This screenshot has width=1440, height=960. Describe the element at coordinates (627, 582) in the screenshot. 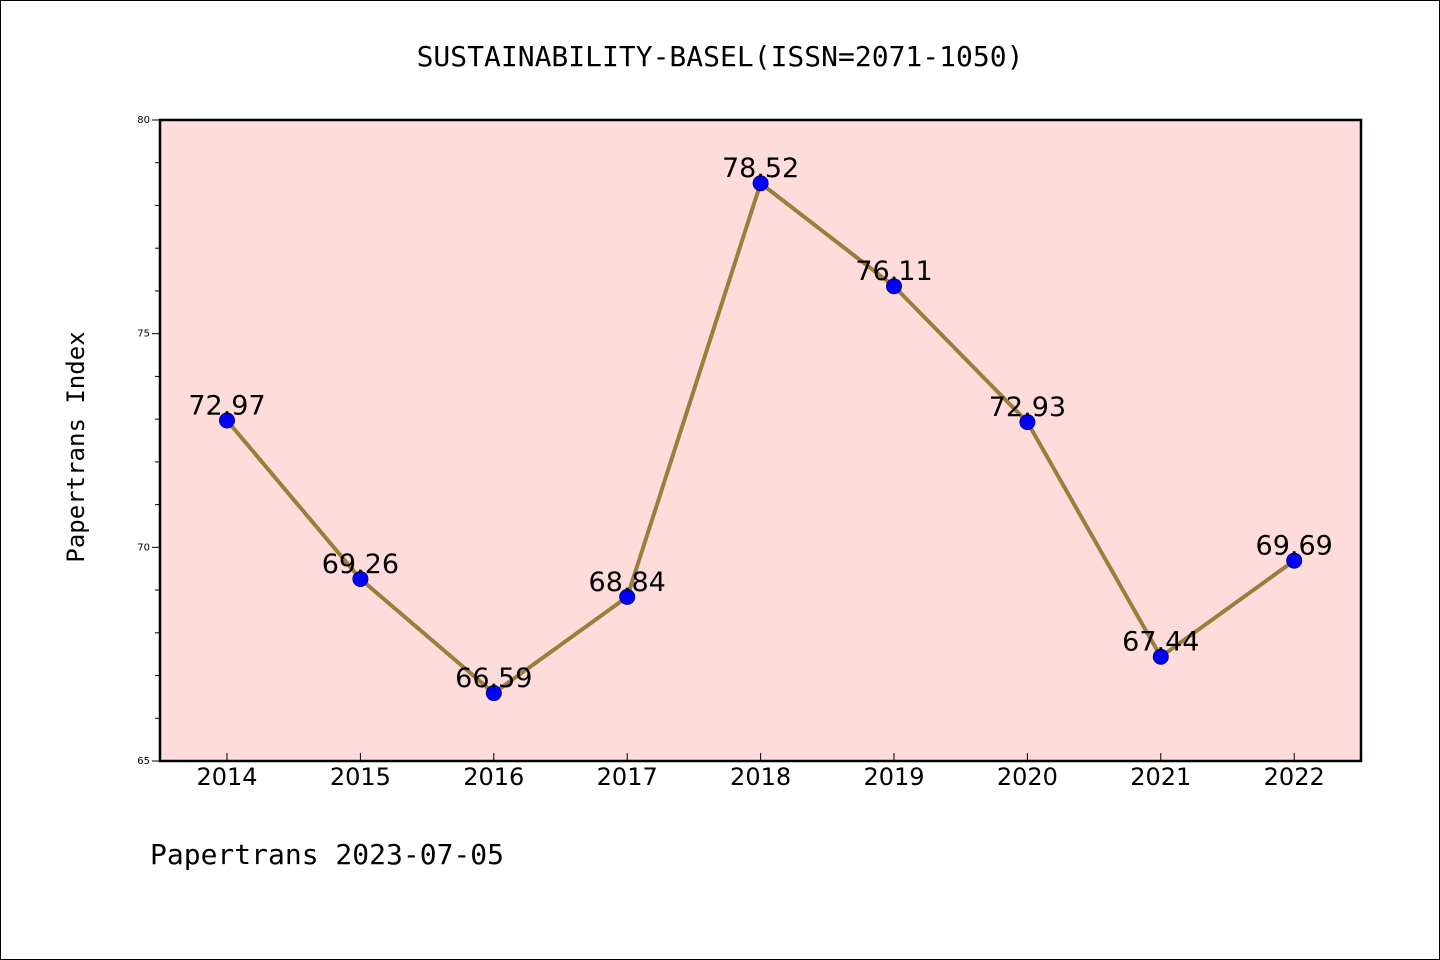

I see `data-label: 68.84` at that location.